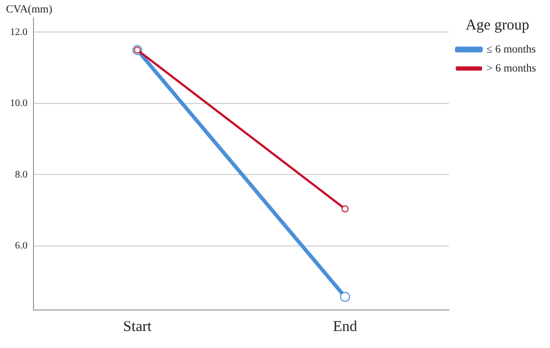 The image size is (550, 348). Describe the element at coordinates (345, 326) in the screenshot. I see `x-tick-label: End` at that location.